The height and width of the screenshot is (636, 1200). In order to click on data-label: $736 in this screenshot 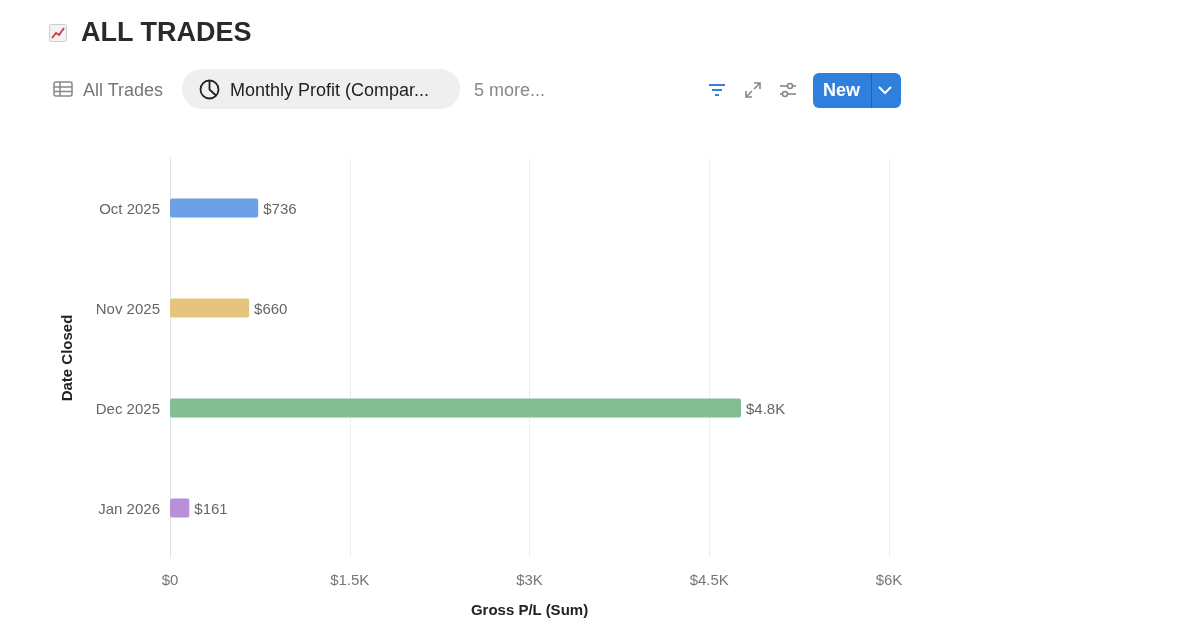, I will do `click(280, 208)`.